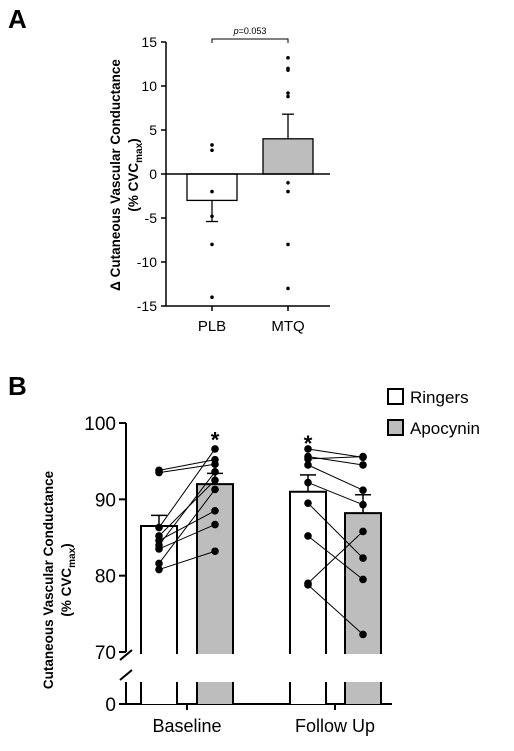 The height and width of the screenshot is (751, 514). What do you see at coordinates (17, 19) in the screenshot?
I see `panel-a-label: A` at bounding box center [17, 19].